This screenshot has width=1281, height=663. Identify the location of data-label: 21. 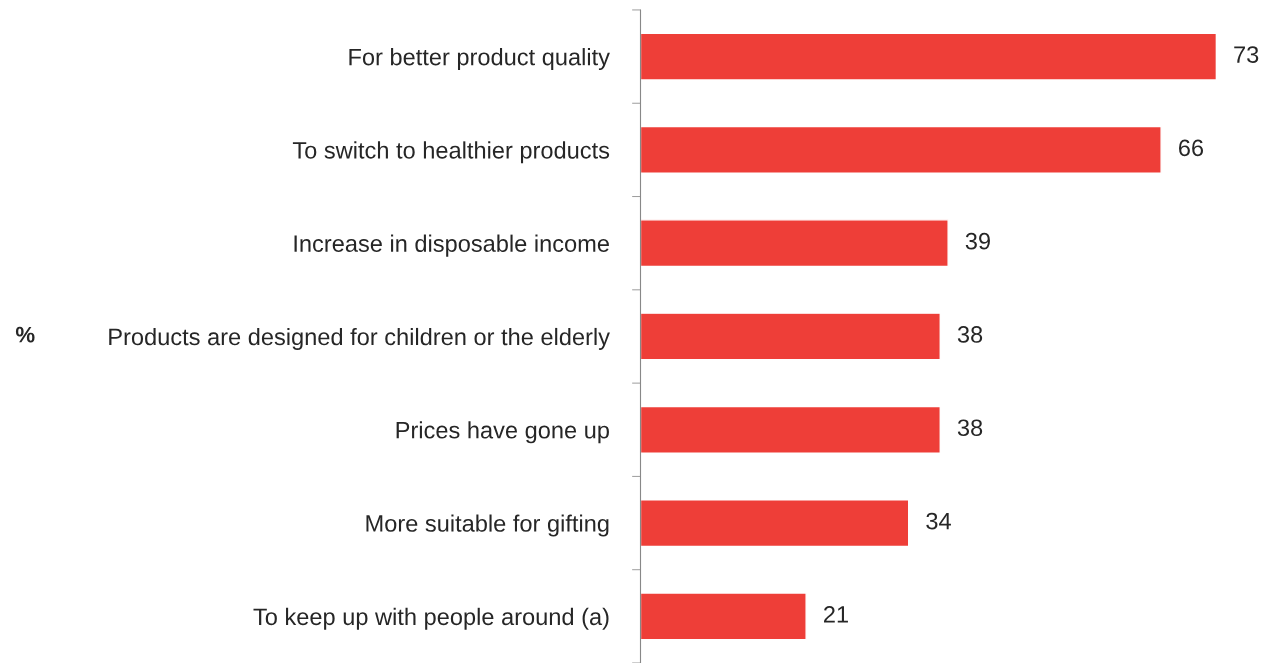
(836, 614).